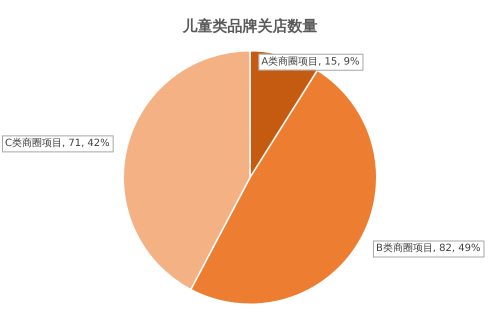 This screenshot has width=500, height=323. What do you see at coordinates (339, 62) in the screenshot?
I see `data-label: , 15, 9%` at bounding box center [339, 62].